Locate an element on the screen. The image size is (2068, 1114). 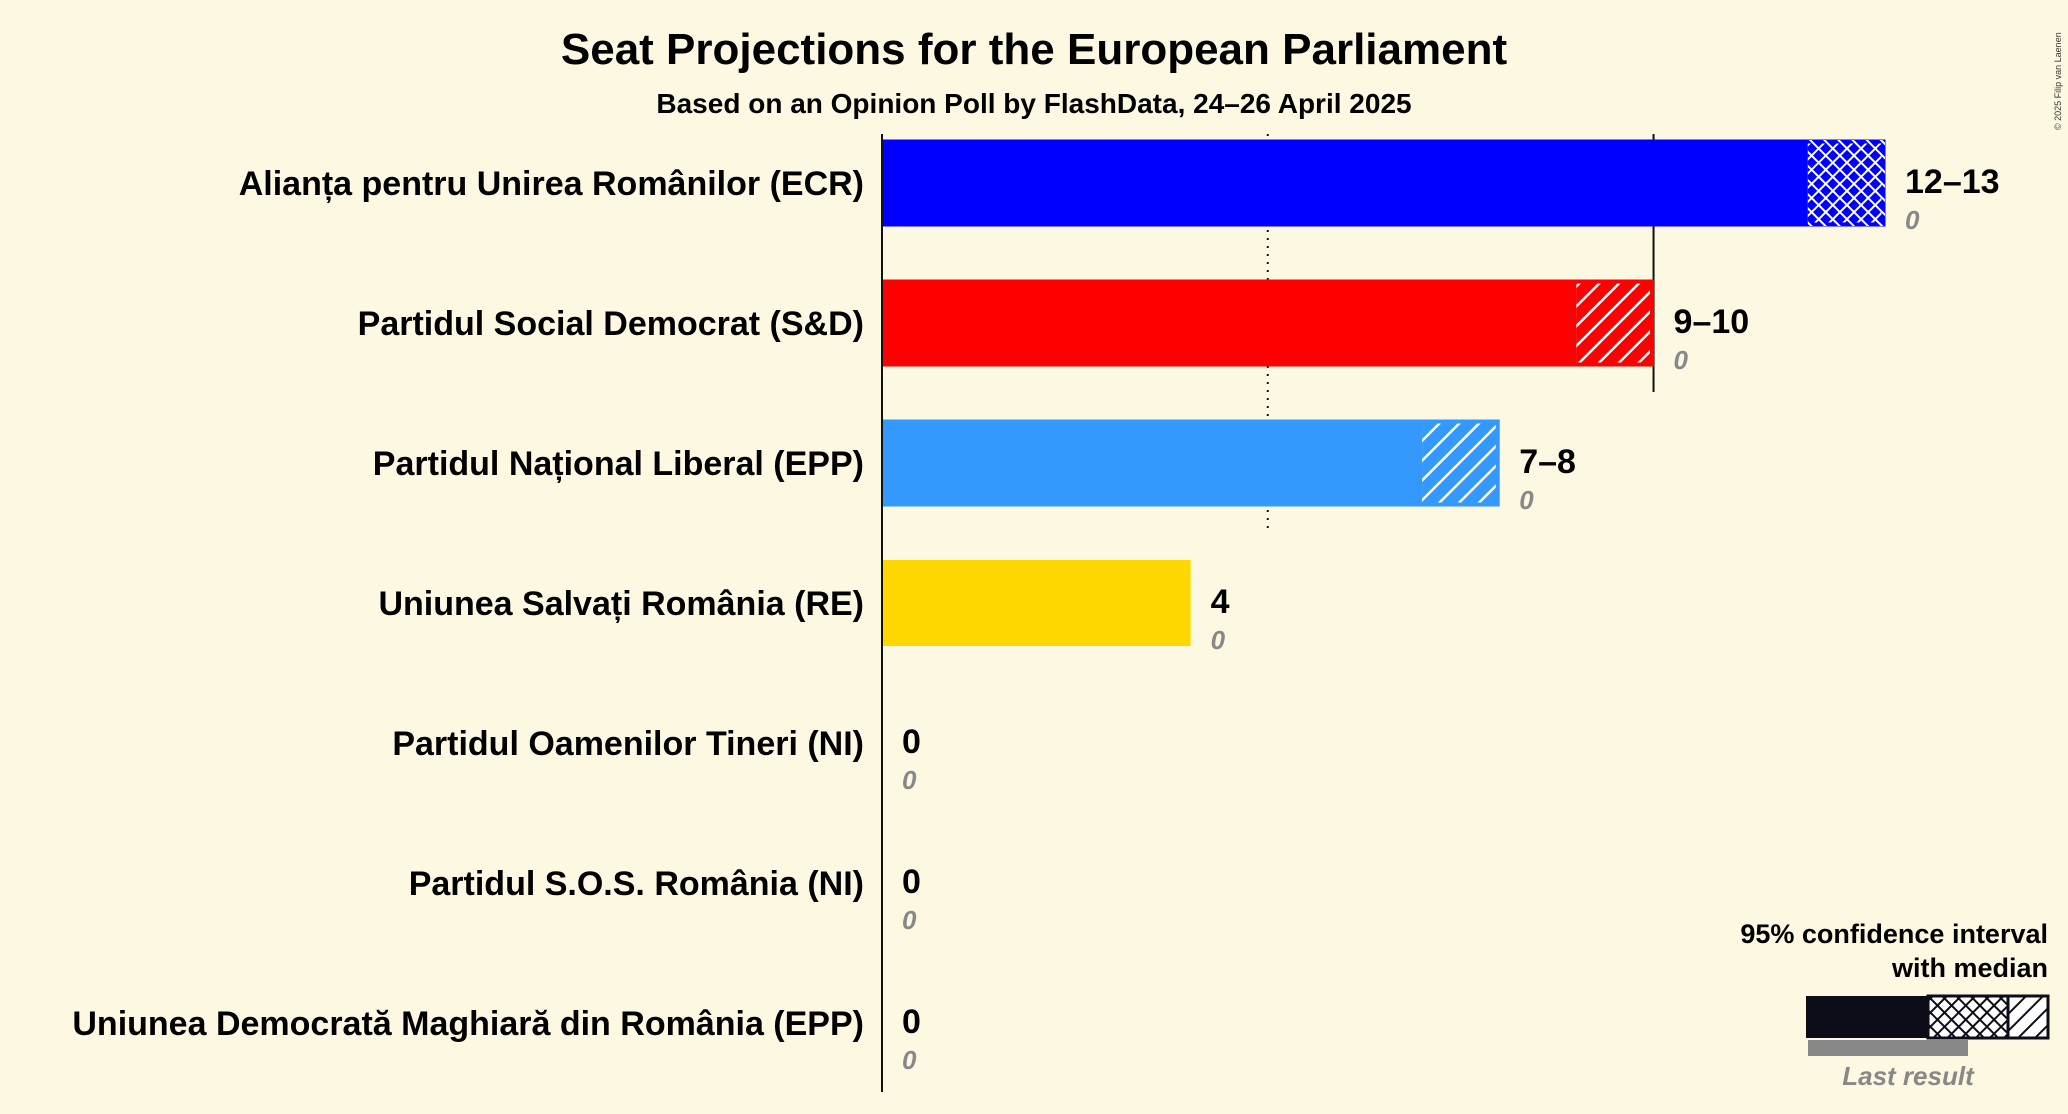
legend-last-result-label: Last result is located at coordinates (1908, 1076).